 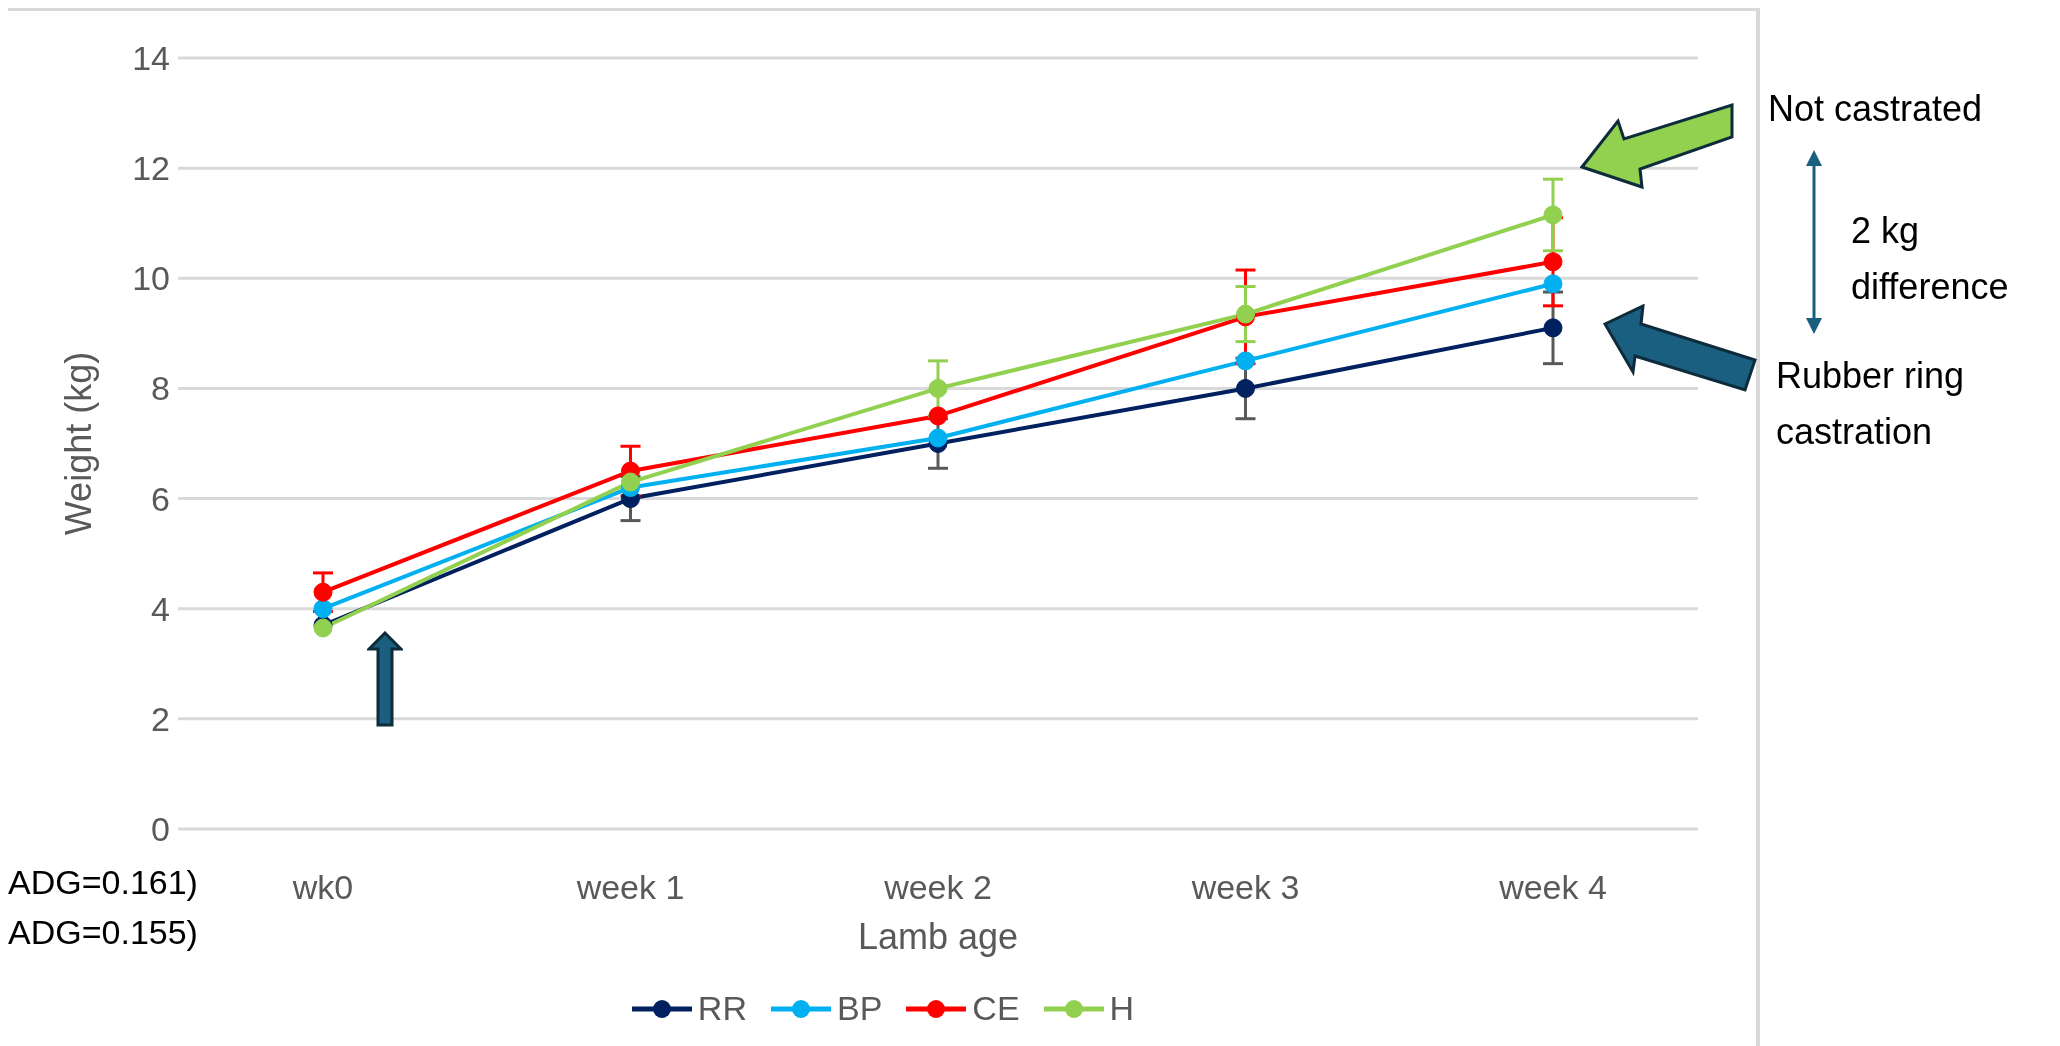 What do you see at coordinates (160, 608) in the screenshot?
I see `y-tick-label: 4` at bounding box center [160, 608].